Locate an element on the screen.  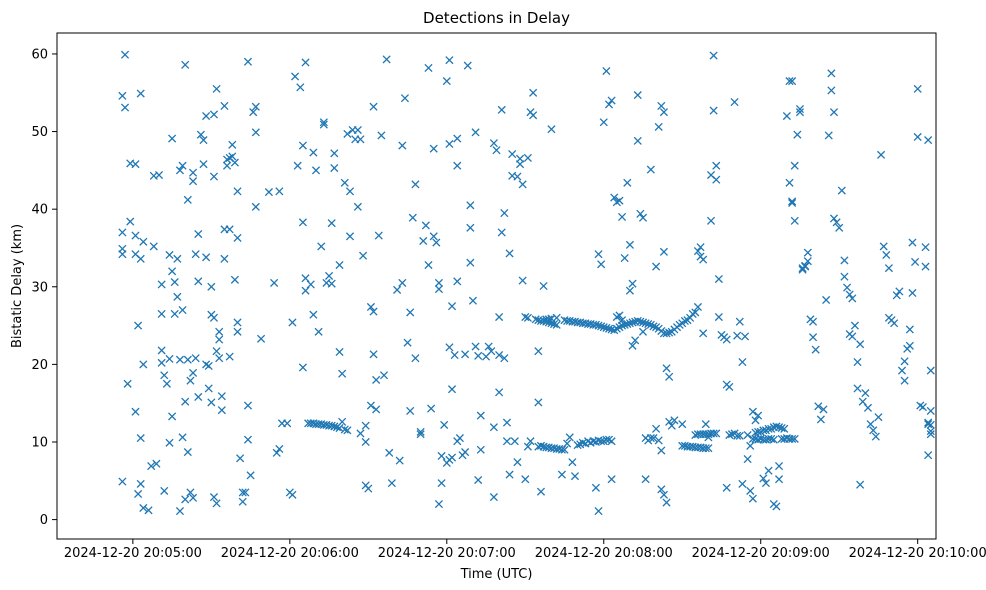
y-axis-label: Bistatic Delay (km) is located at coordinates (17, 286).